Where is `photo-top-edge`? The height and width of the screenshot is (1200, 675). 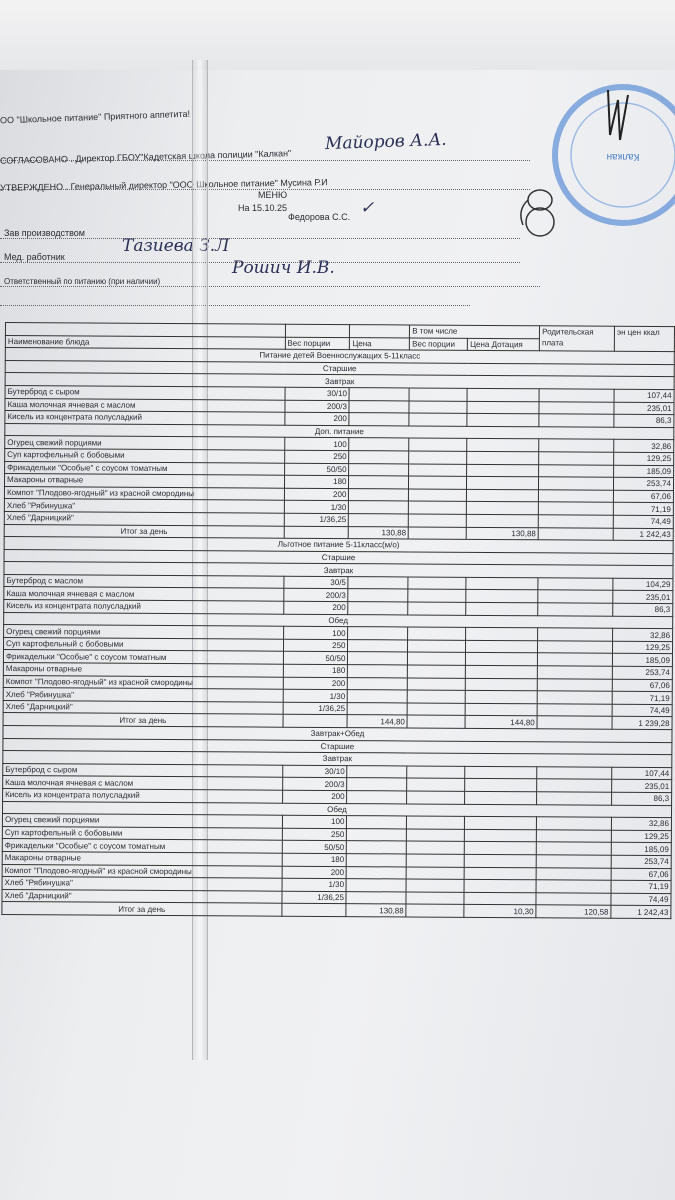
photo-top-edge is located at coordinates (337, 35).